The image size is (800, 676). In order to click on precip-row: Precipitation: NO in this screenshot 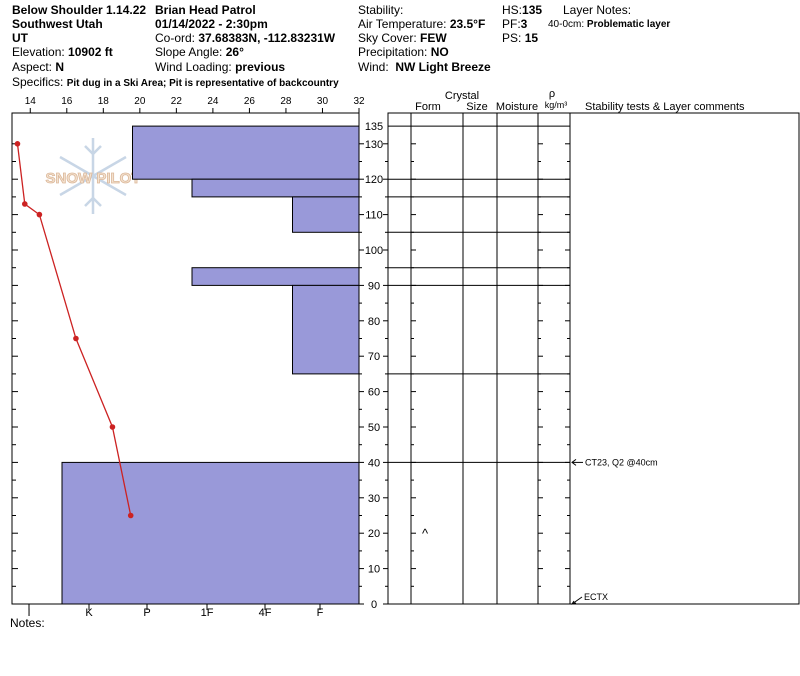, I will do `click(403, 52)`.